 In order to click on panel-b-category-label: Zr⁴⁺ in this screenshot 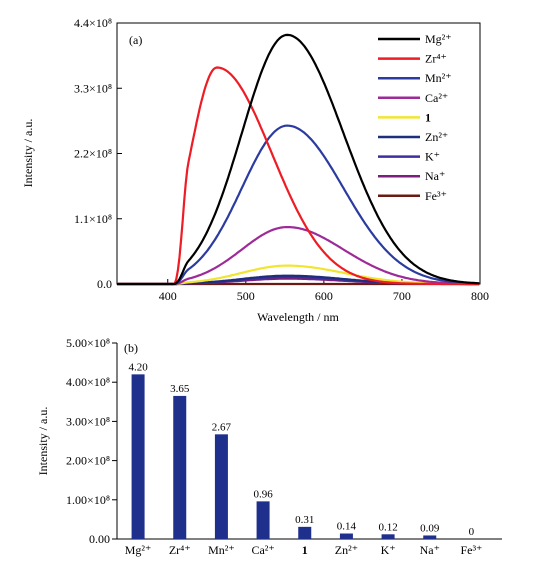, I will do `click(180, 550)`.